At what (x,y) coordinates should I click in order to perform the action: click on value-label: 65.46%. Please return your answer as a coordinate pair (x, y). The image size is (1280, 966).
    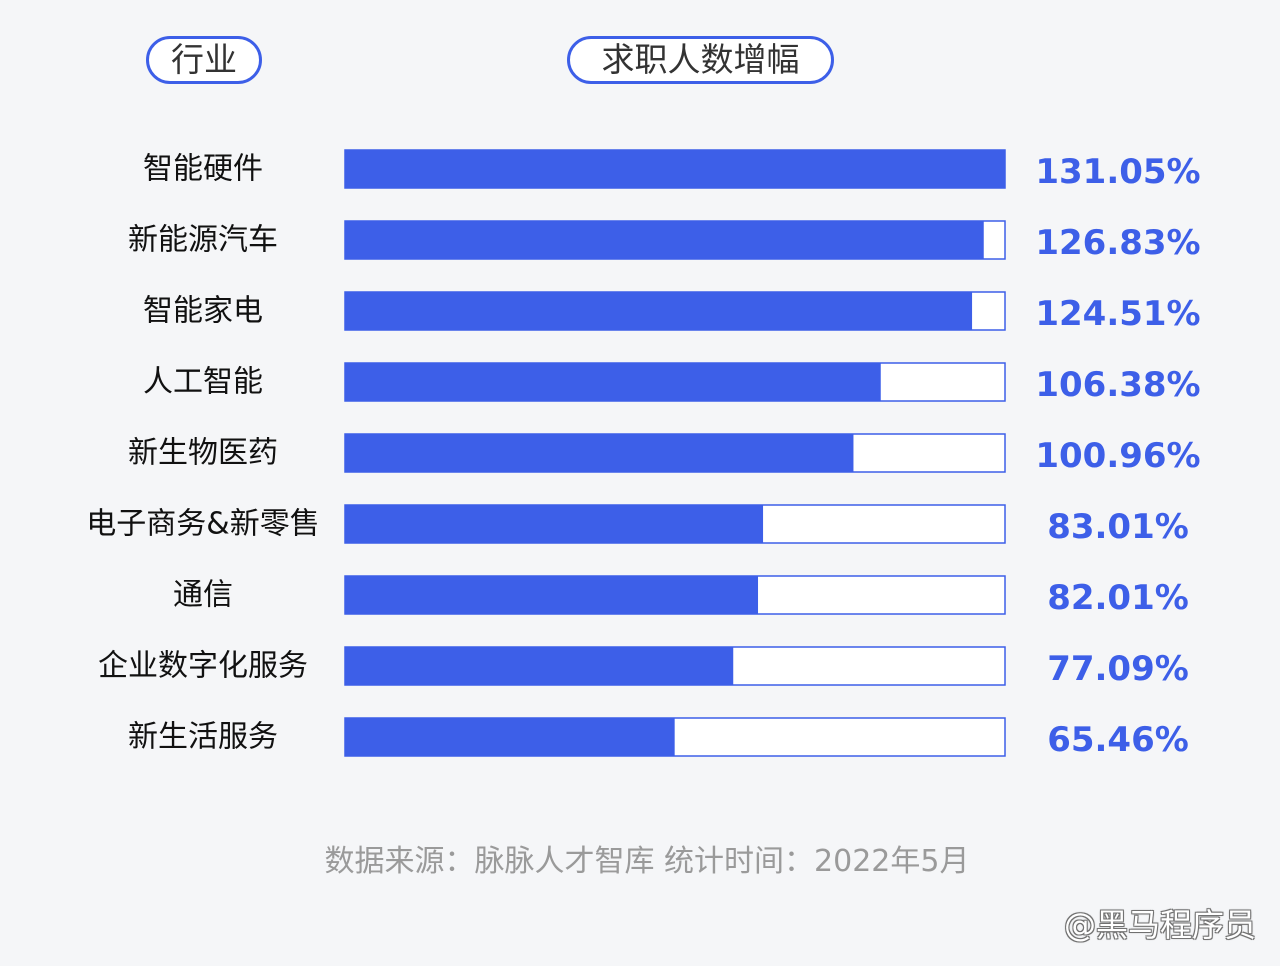
    Looking at the image, I should click on (1118, 740).